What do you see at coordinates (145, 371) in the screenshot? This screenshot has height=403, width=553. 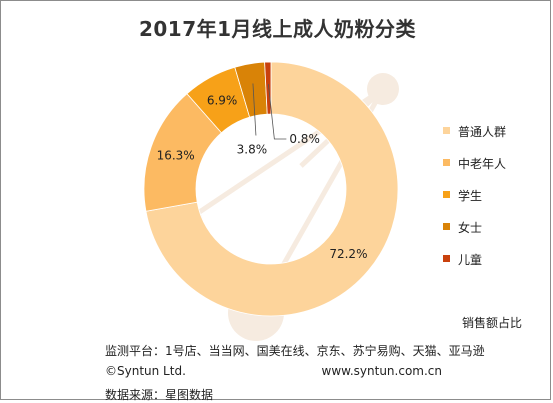 I see `footer-copyright: ©Syntun Ltd.` at bounding box center [145, 371].